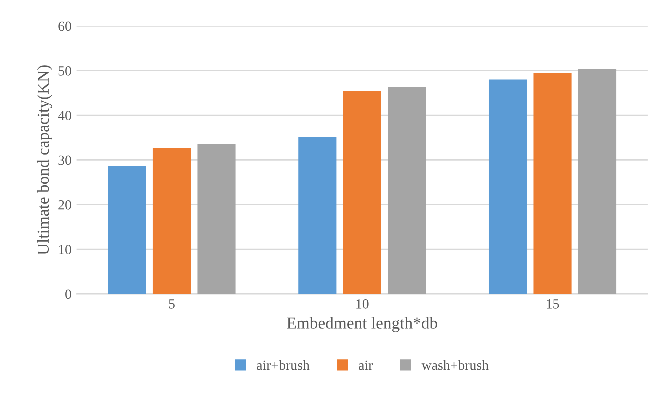 The width and height of the screenshot is (668, 403). I want to click on y-tick-label: 10, so click(65, 249).